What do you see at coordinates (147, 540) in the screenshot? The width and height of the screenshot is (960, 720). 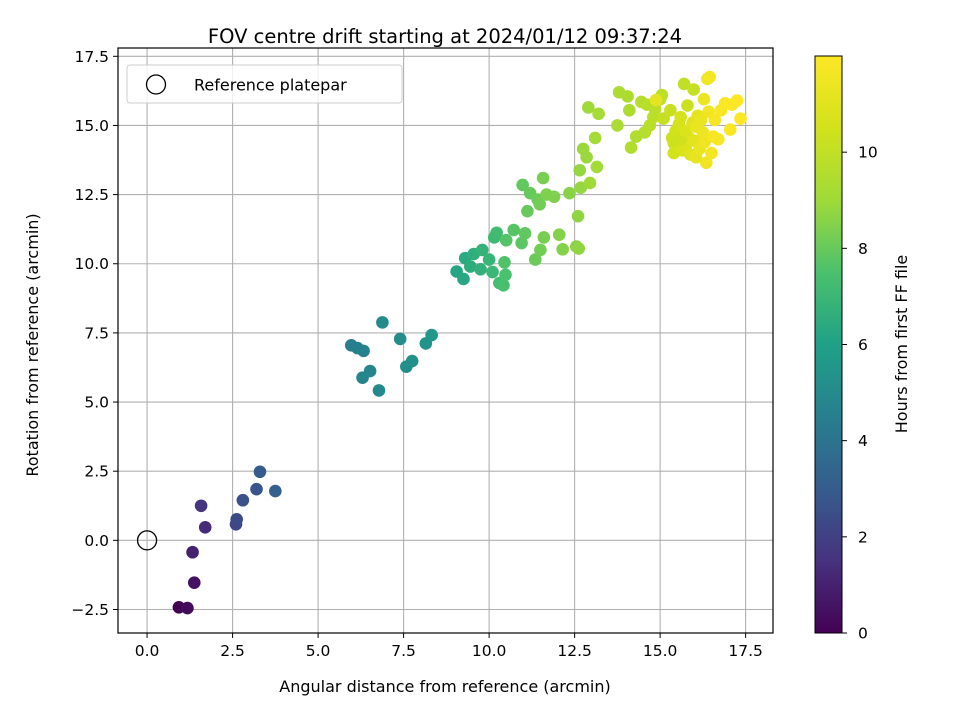 I see `reference-platepar-marker` at bounding box center [147, 540].